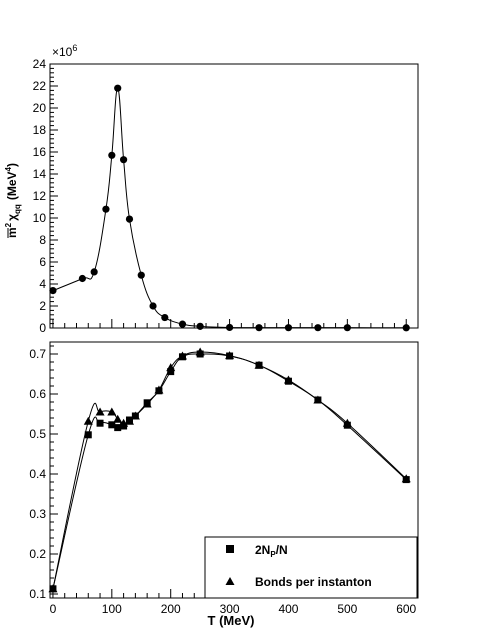  Describe the element at coordinates (230, 609) in the screenshot. I see `bottom-x-tick-label: 300` at that location.